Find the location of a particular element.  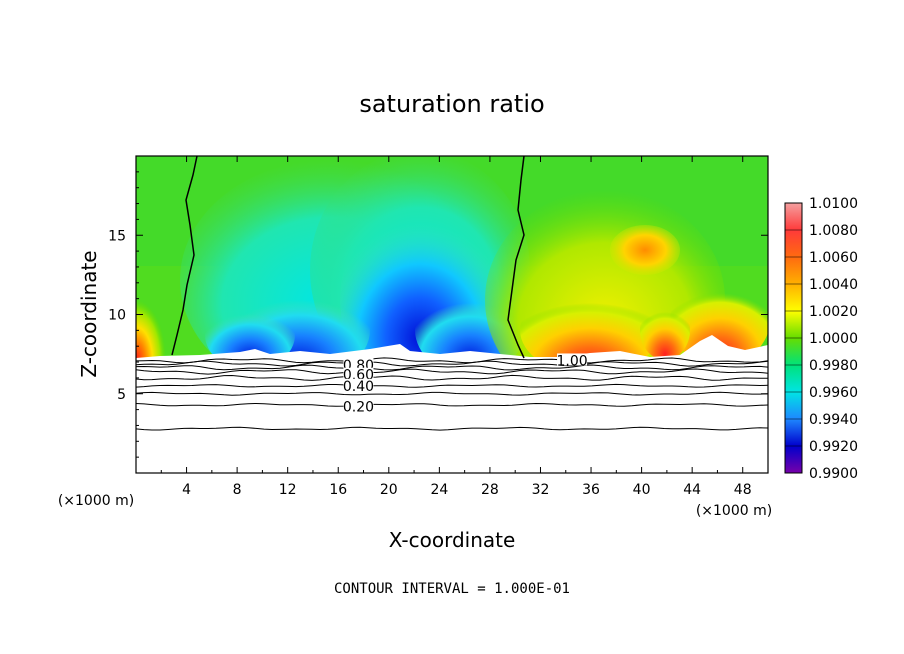

contour-lines is located at coordinates (452, 394).